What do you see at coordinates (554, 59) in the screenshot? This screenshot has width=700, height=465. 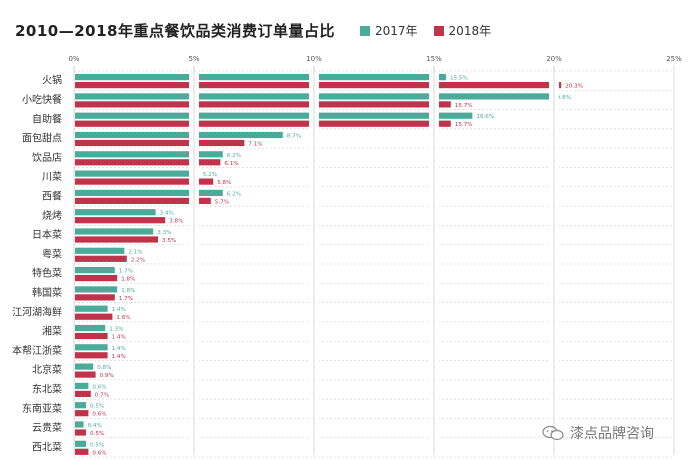 I see `x-tick-label: 20%` at bounding box center [554, 59].